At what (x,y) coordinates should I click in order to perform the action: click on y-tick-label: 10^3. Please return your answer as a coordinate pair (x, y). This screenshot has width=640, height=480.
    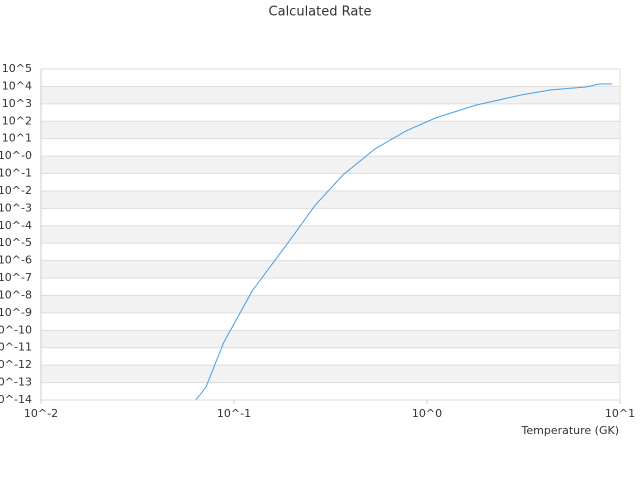
    Looking at the image, I should click on (17, 103).